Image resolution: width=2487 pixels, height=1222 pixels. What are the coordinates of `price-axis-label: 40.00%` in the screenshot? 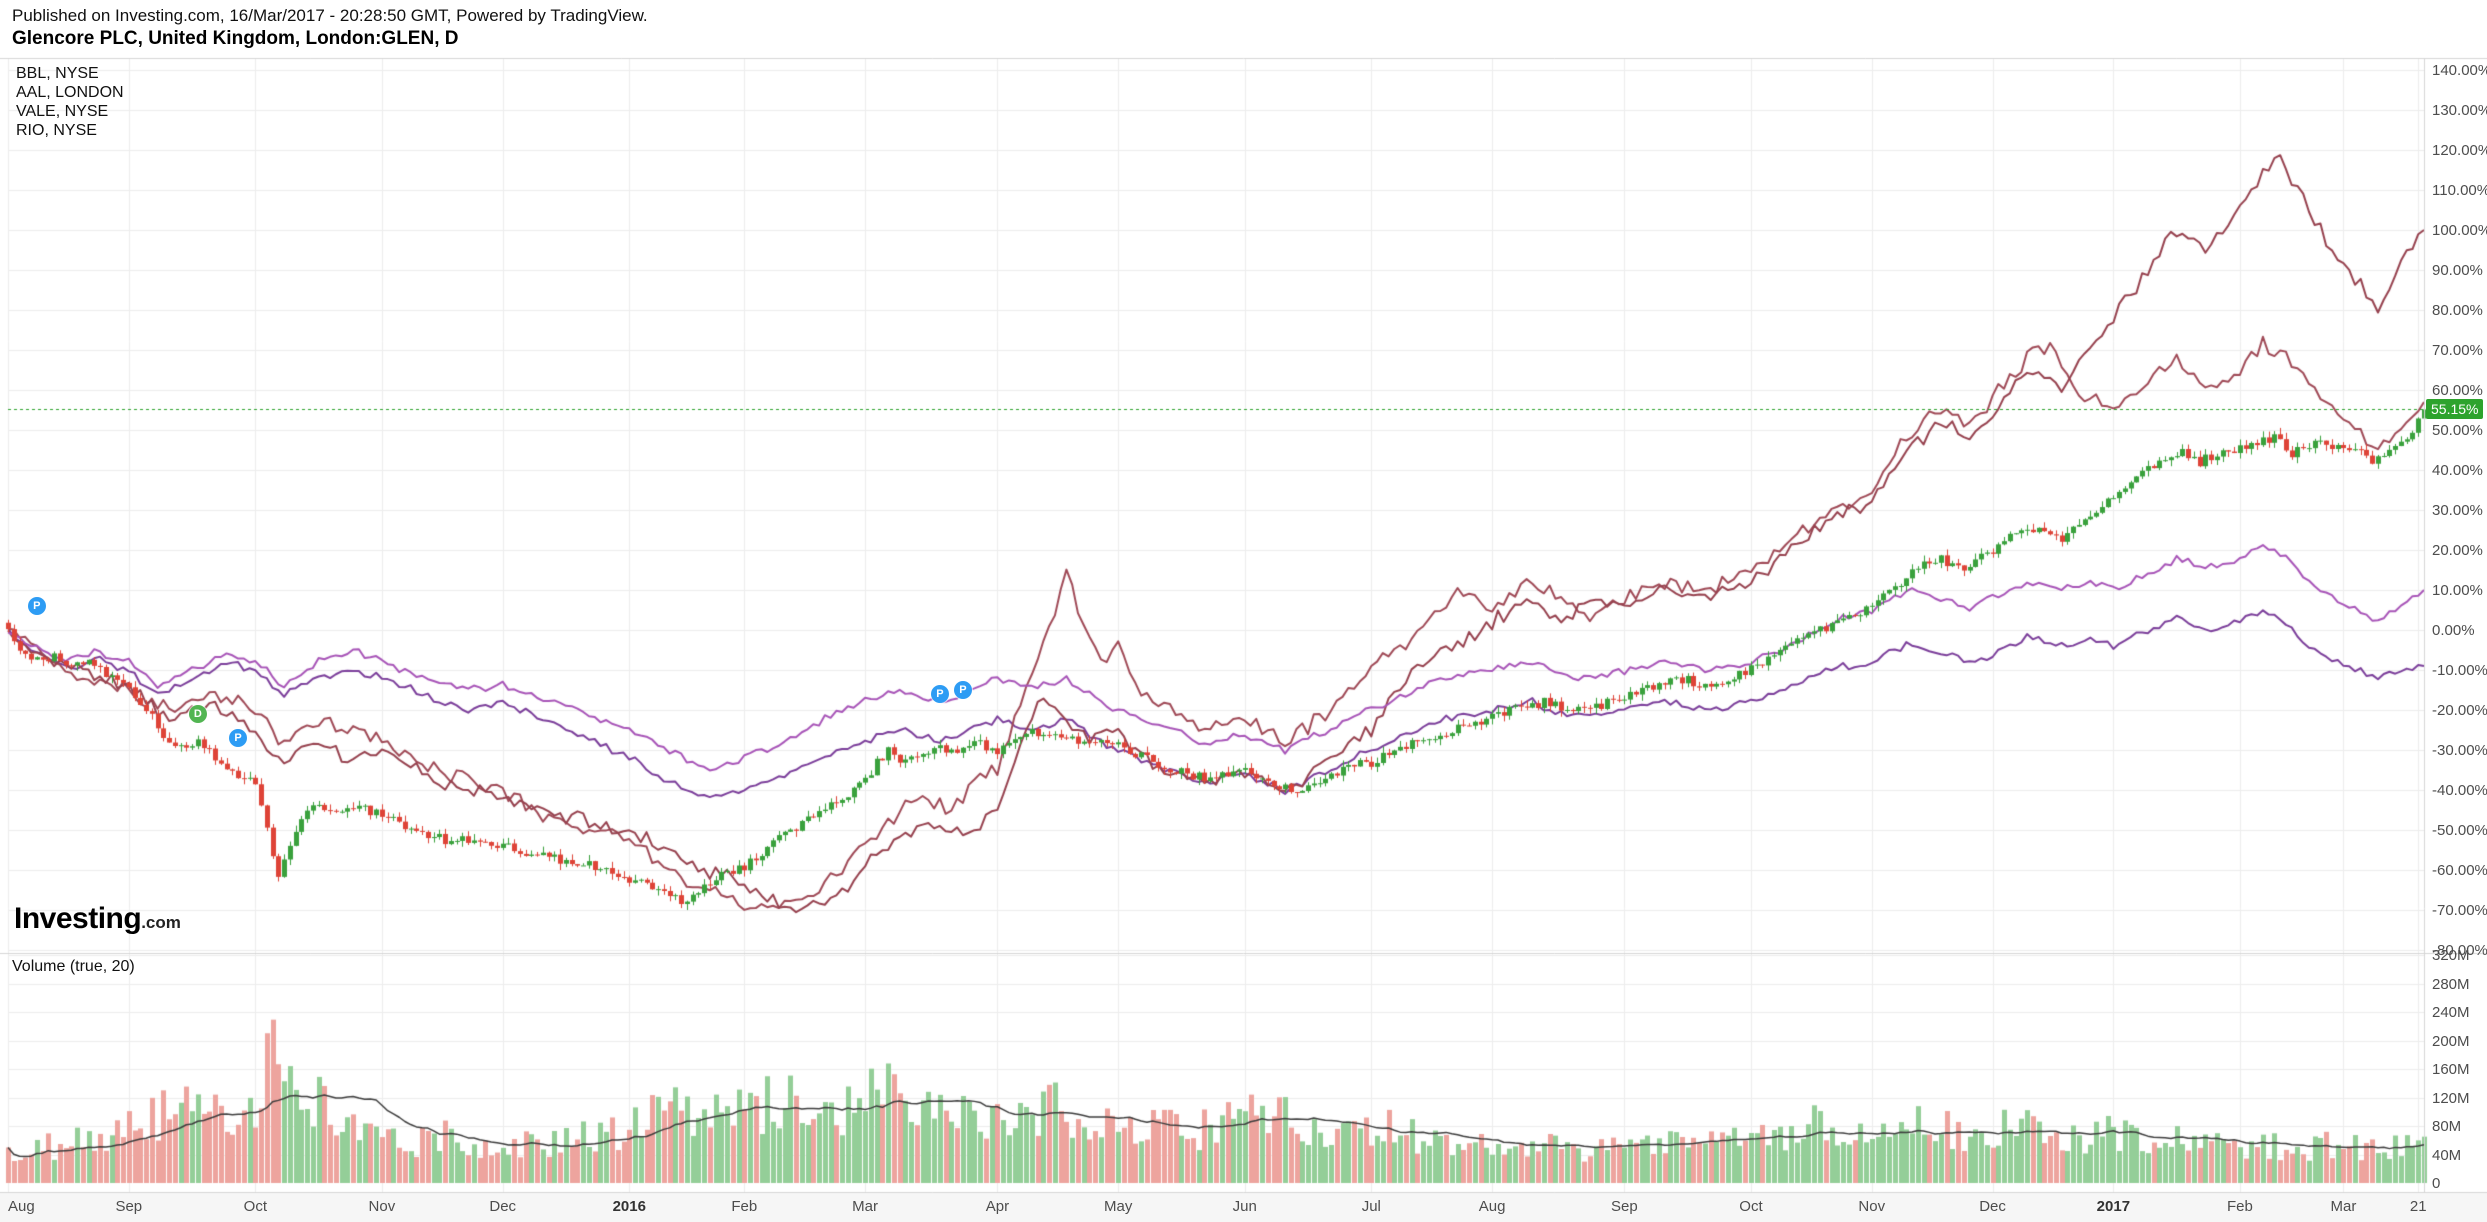 It's located at (2457, 470).